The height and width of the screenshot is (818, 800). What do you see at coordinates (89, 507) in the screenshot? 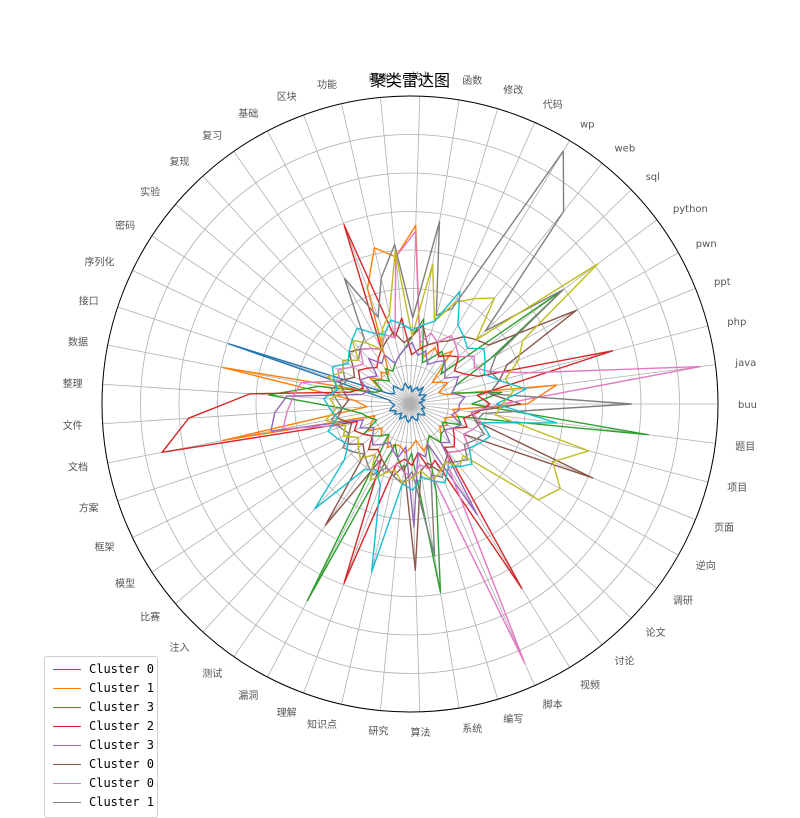
I see `category-label: 方案` at bounding box center [89, 507].